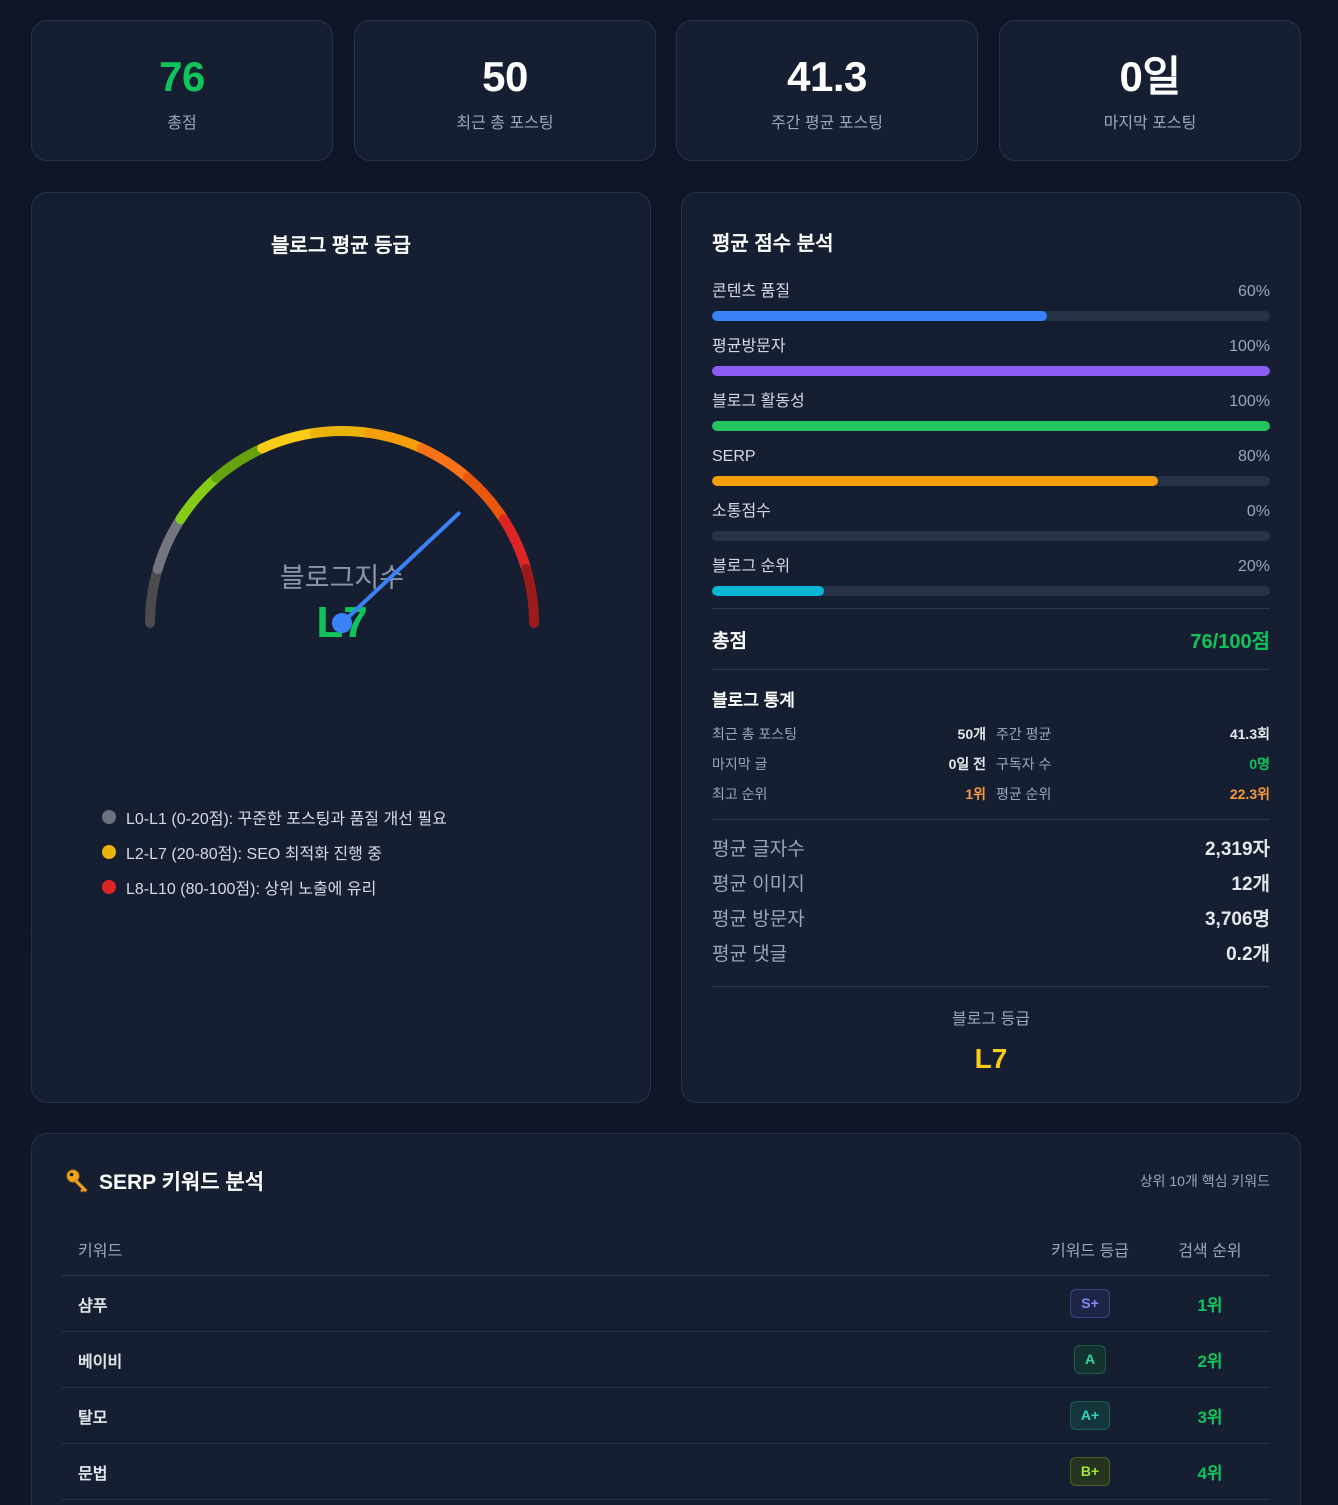 The height and width of the screenshot is (1505, 1338). What do you see at coordinates (109, 816) in the screenshot?
I see `legend-dot-gray` at bounding box center [109, 816].